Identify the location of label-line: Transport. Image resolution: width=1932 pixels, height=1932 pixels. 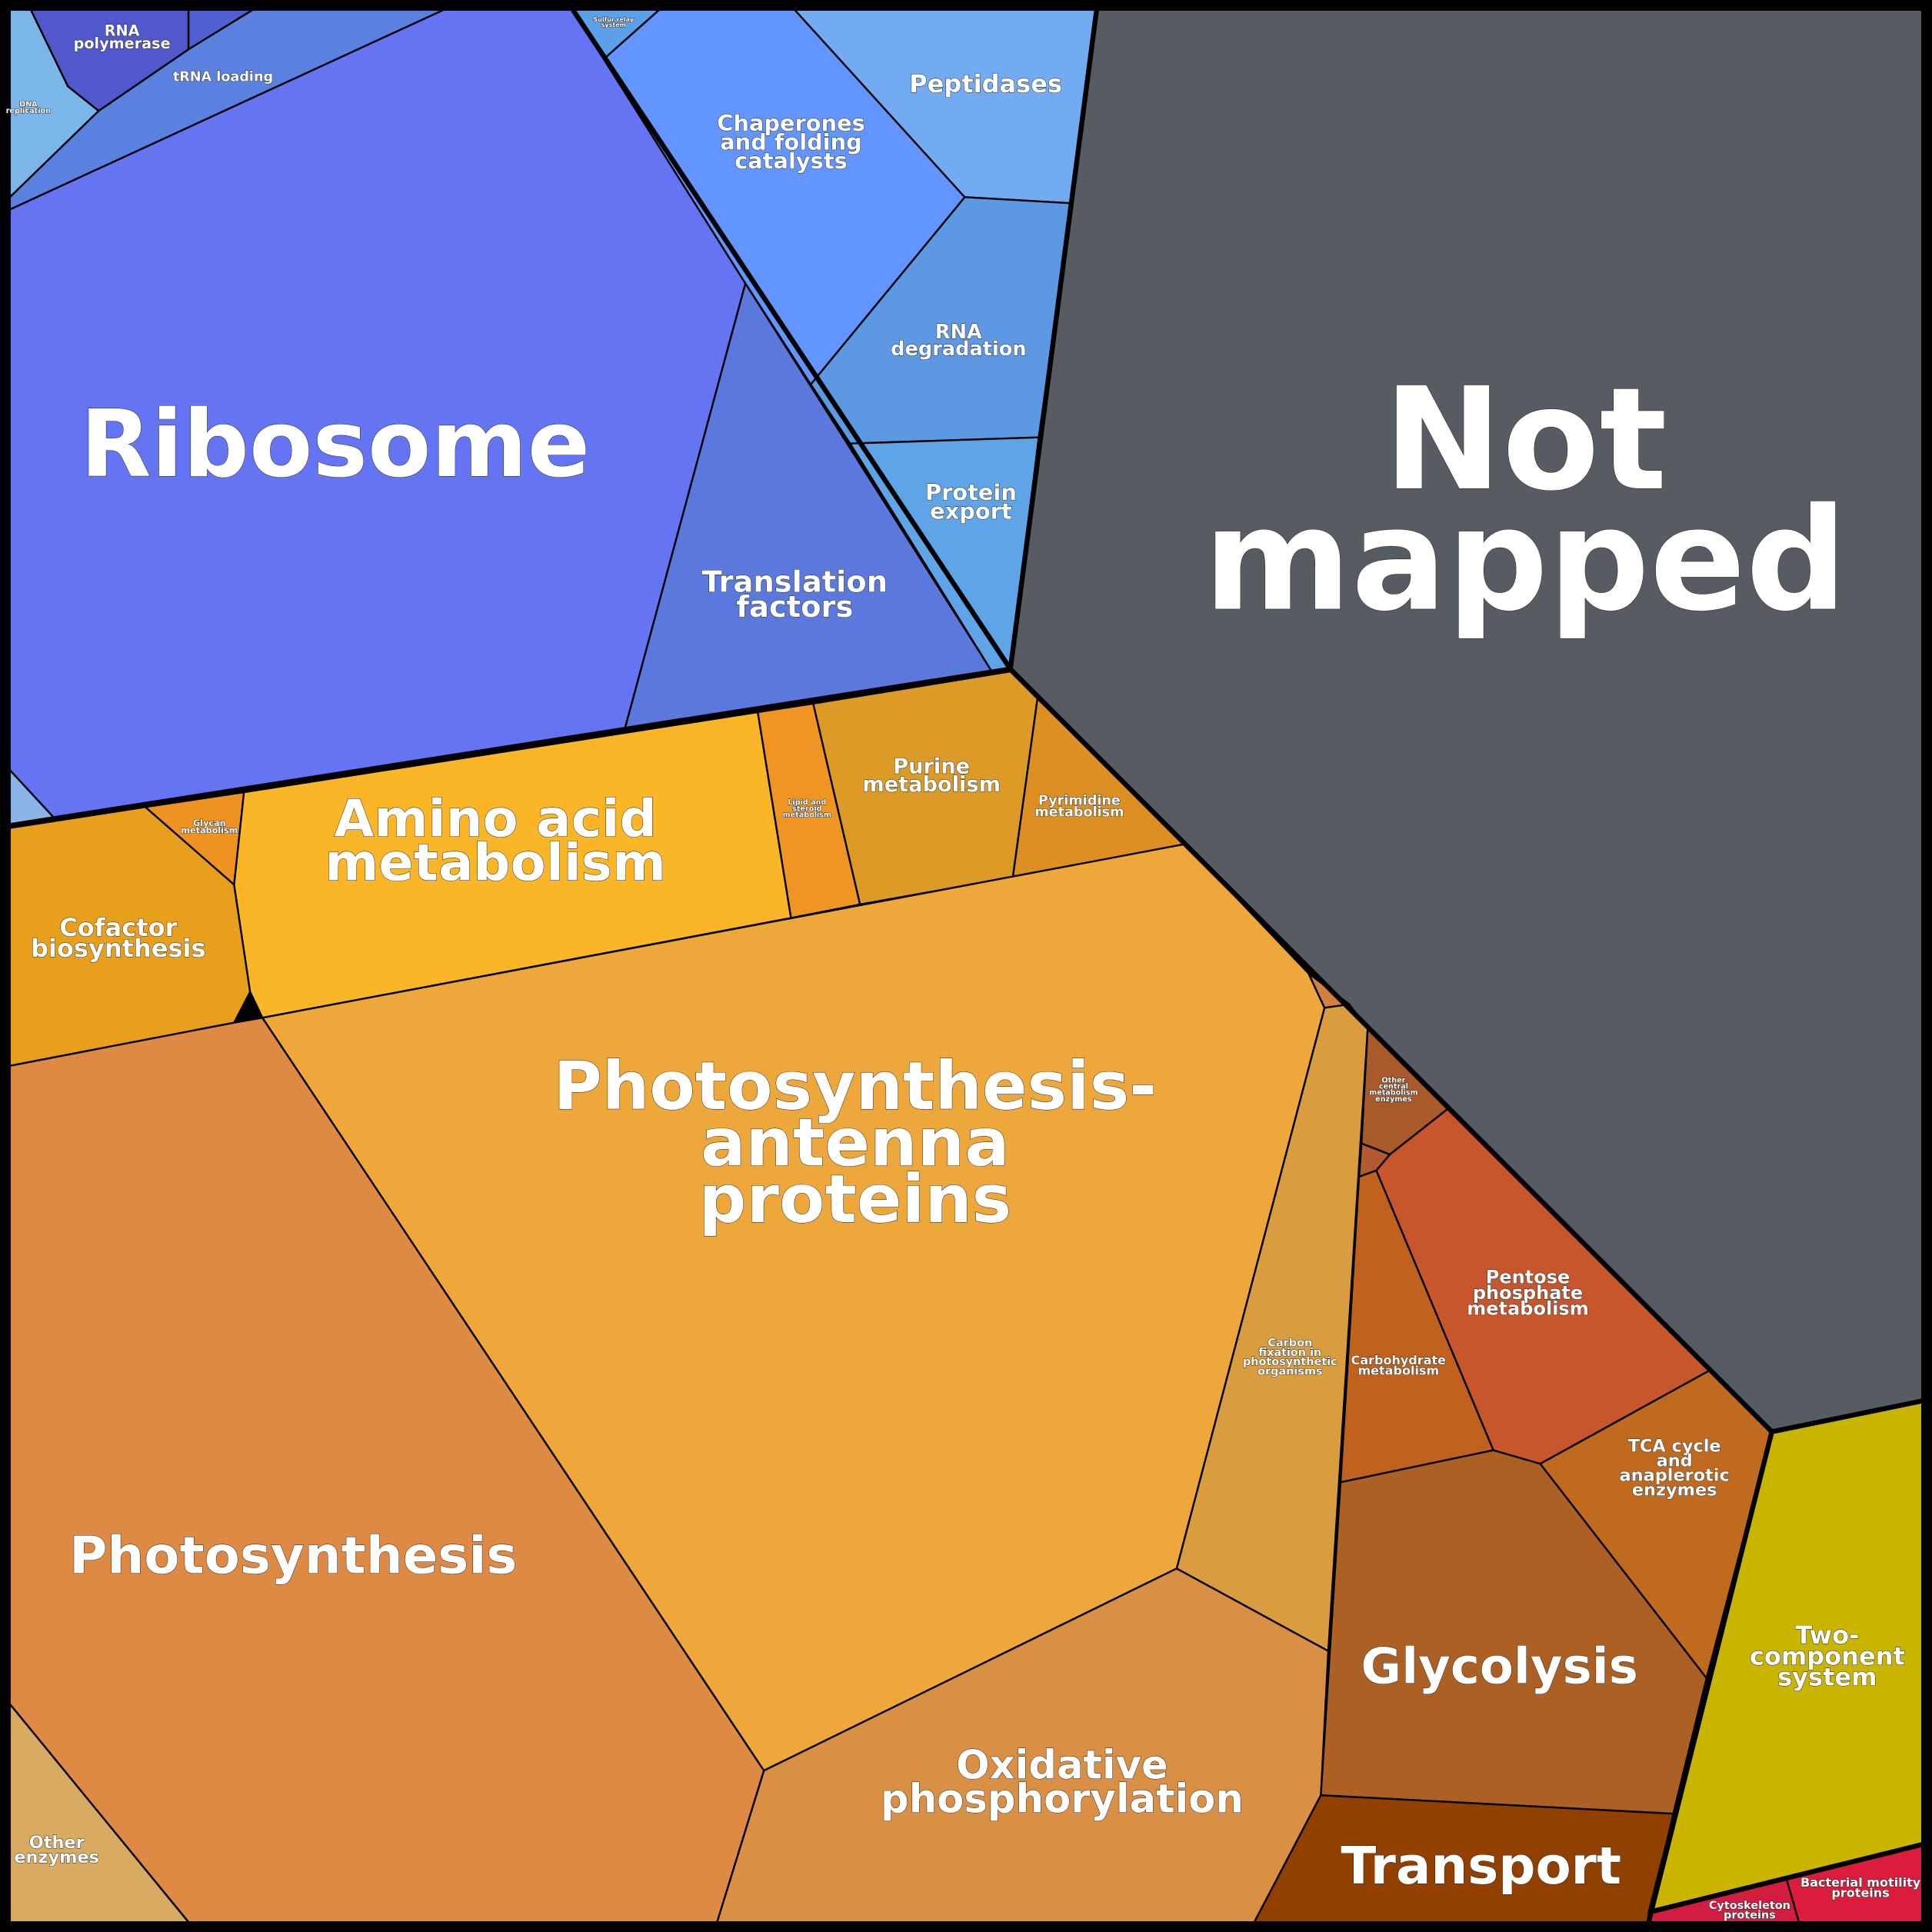
(1481, 1866).